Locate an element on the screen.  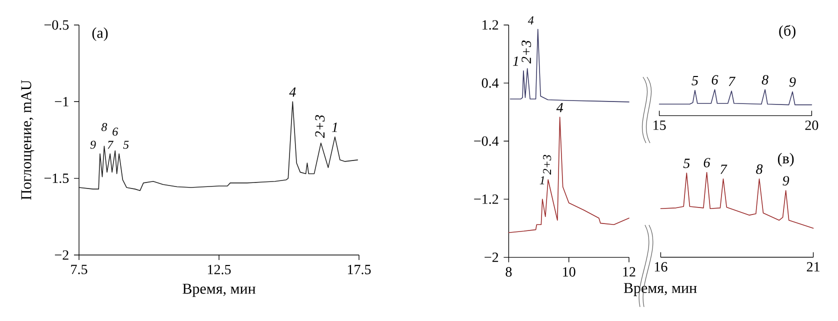
y-axis-title: Поглощение, mAU is located at coordinates (27, 140).